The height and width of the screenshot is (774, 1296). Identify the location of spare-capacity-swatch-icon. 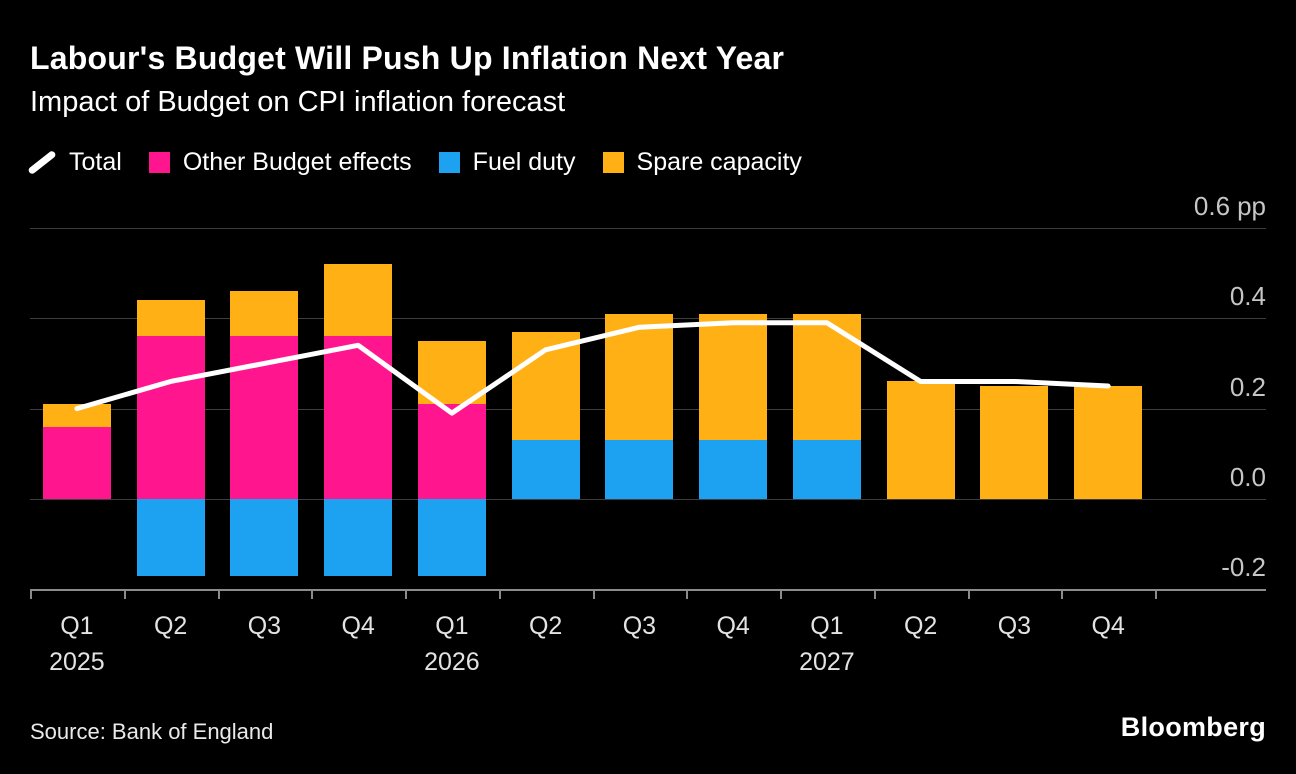
(613, 162).